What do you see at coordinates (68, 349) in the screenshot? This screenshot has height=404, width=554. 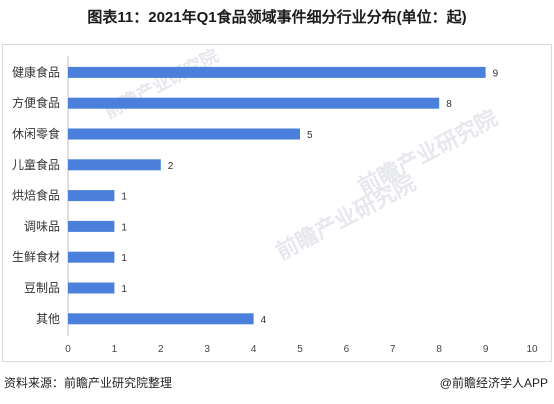 I see `x-tick-label: 0` at bounding box center [68, 349].